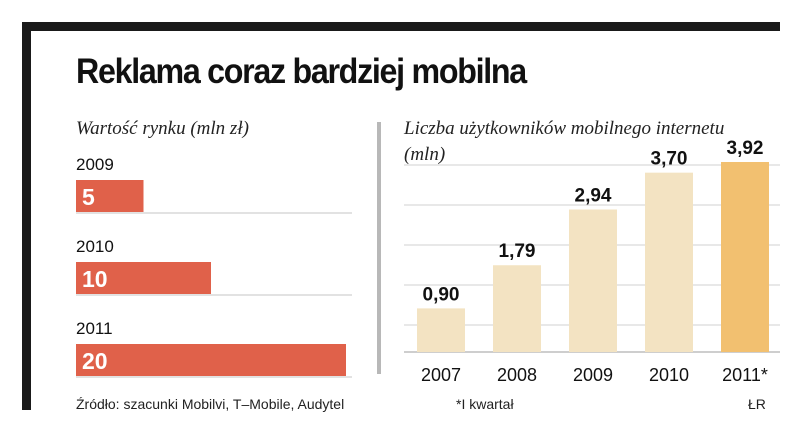  What do you see at coordinates (95, 246) in the screenshot?
I see `left-category-label: 2010` at bounding box center [95, 246].